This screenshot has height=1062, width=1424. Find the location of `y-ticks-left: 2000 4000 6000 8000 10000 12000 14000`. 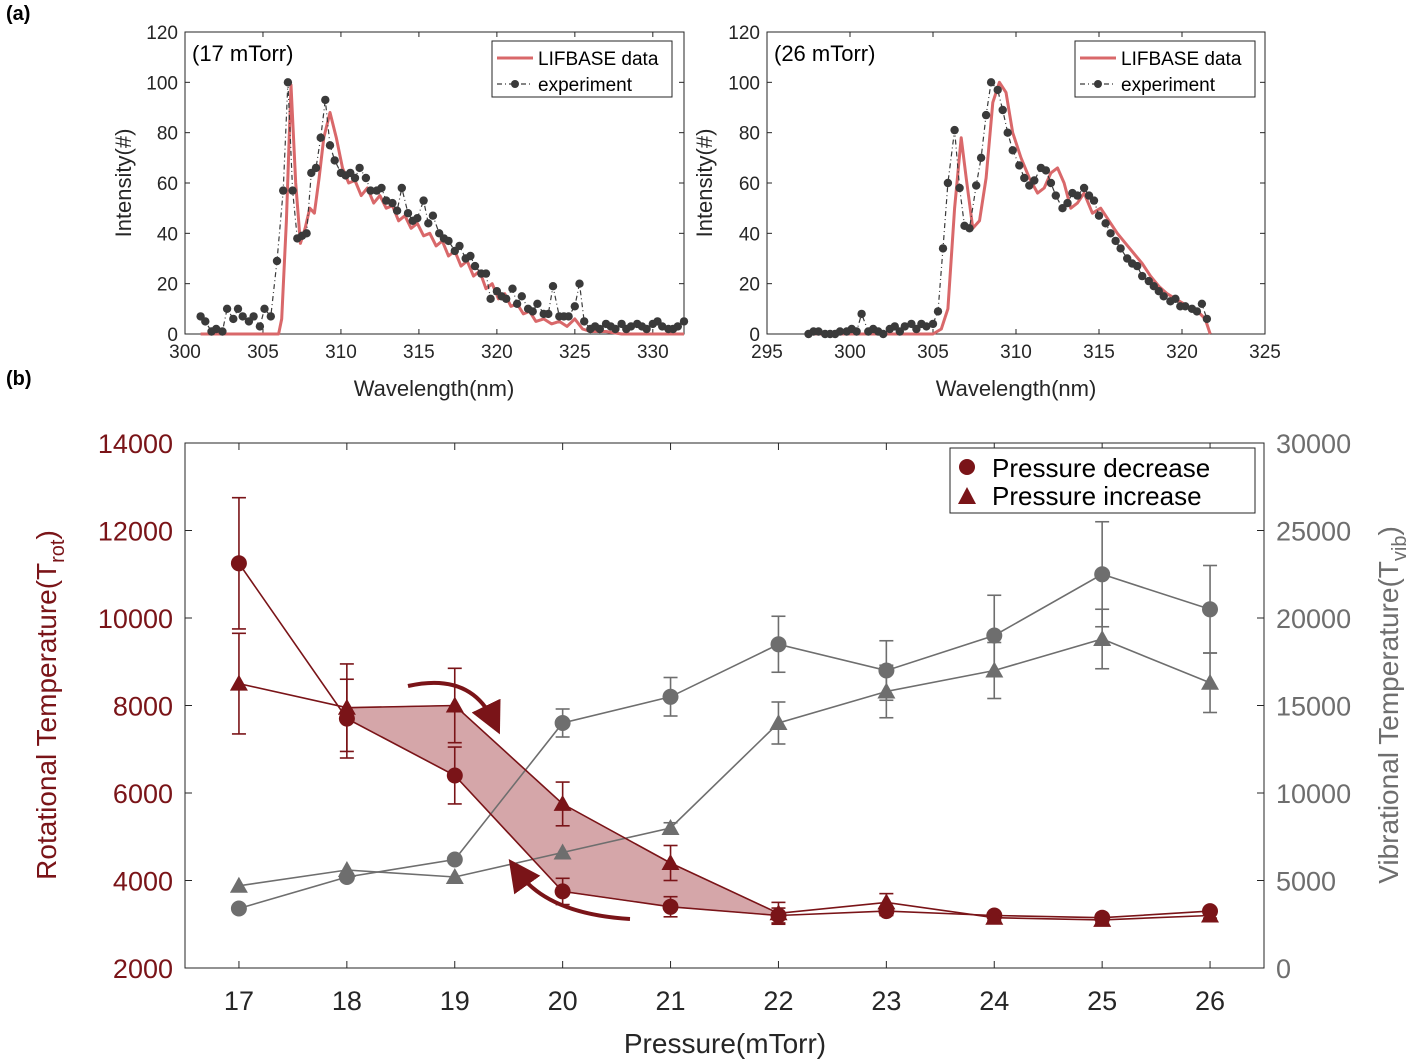

y-ticks-left: 2000 4000 6000 8000 10000 12000 14000 is located at coordinates (145, 706).